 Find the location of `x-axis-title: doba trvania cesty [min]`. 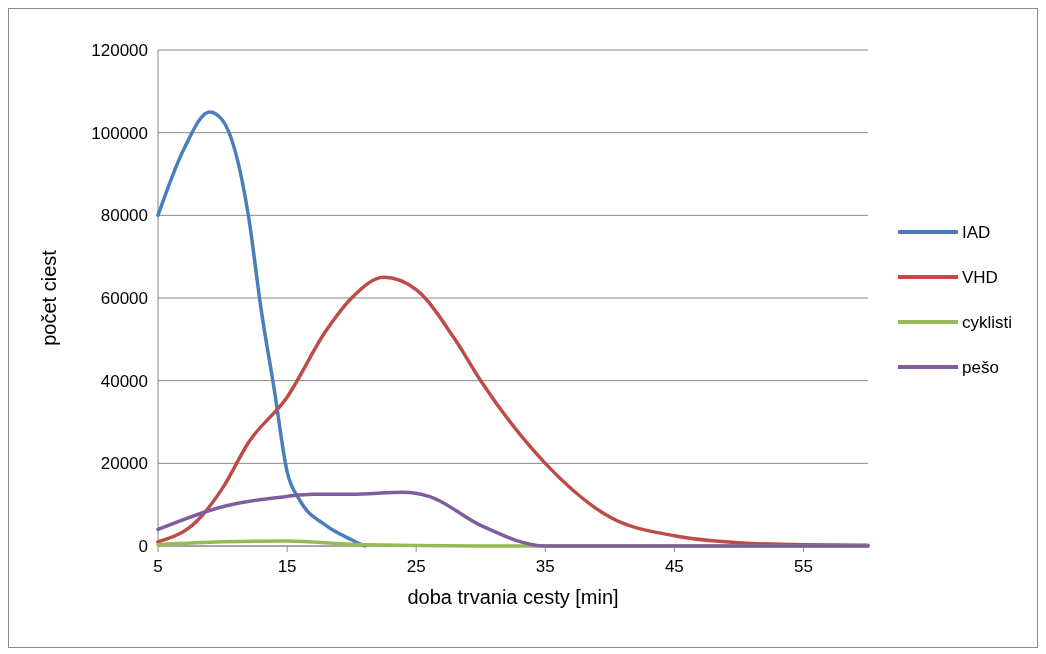

x-axis-title: doba trvania cesty [min] is located at coordinates (513, 597).